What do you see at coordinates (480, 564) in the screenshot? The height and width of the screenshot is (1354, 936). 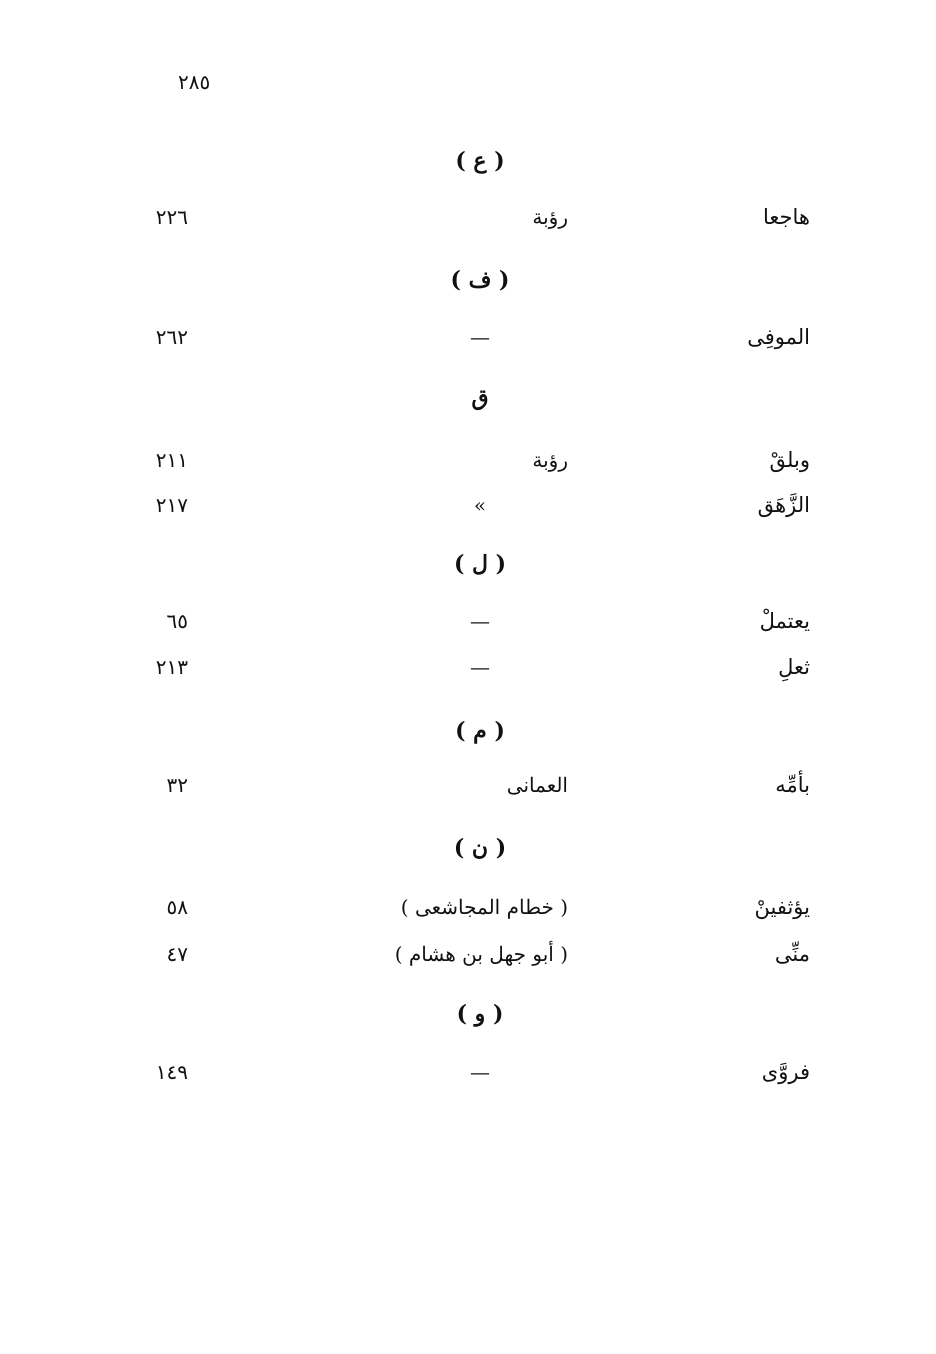 I see `section-heading: ( ل )` at bounding box center [480, 564].